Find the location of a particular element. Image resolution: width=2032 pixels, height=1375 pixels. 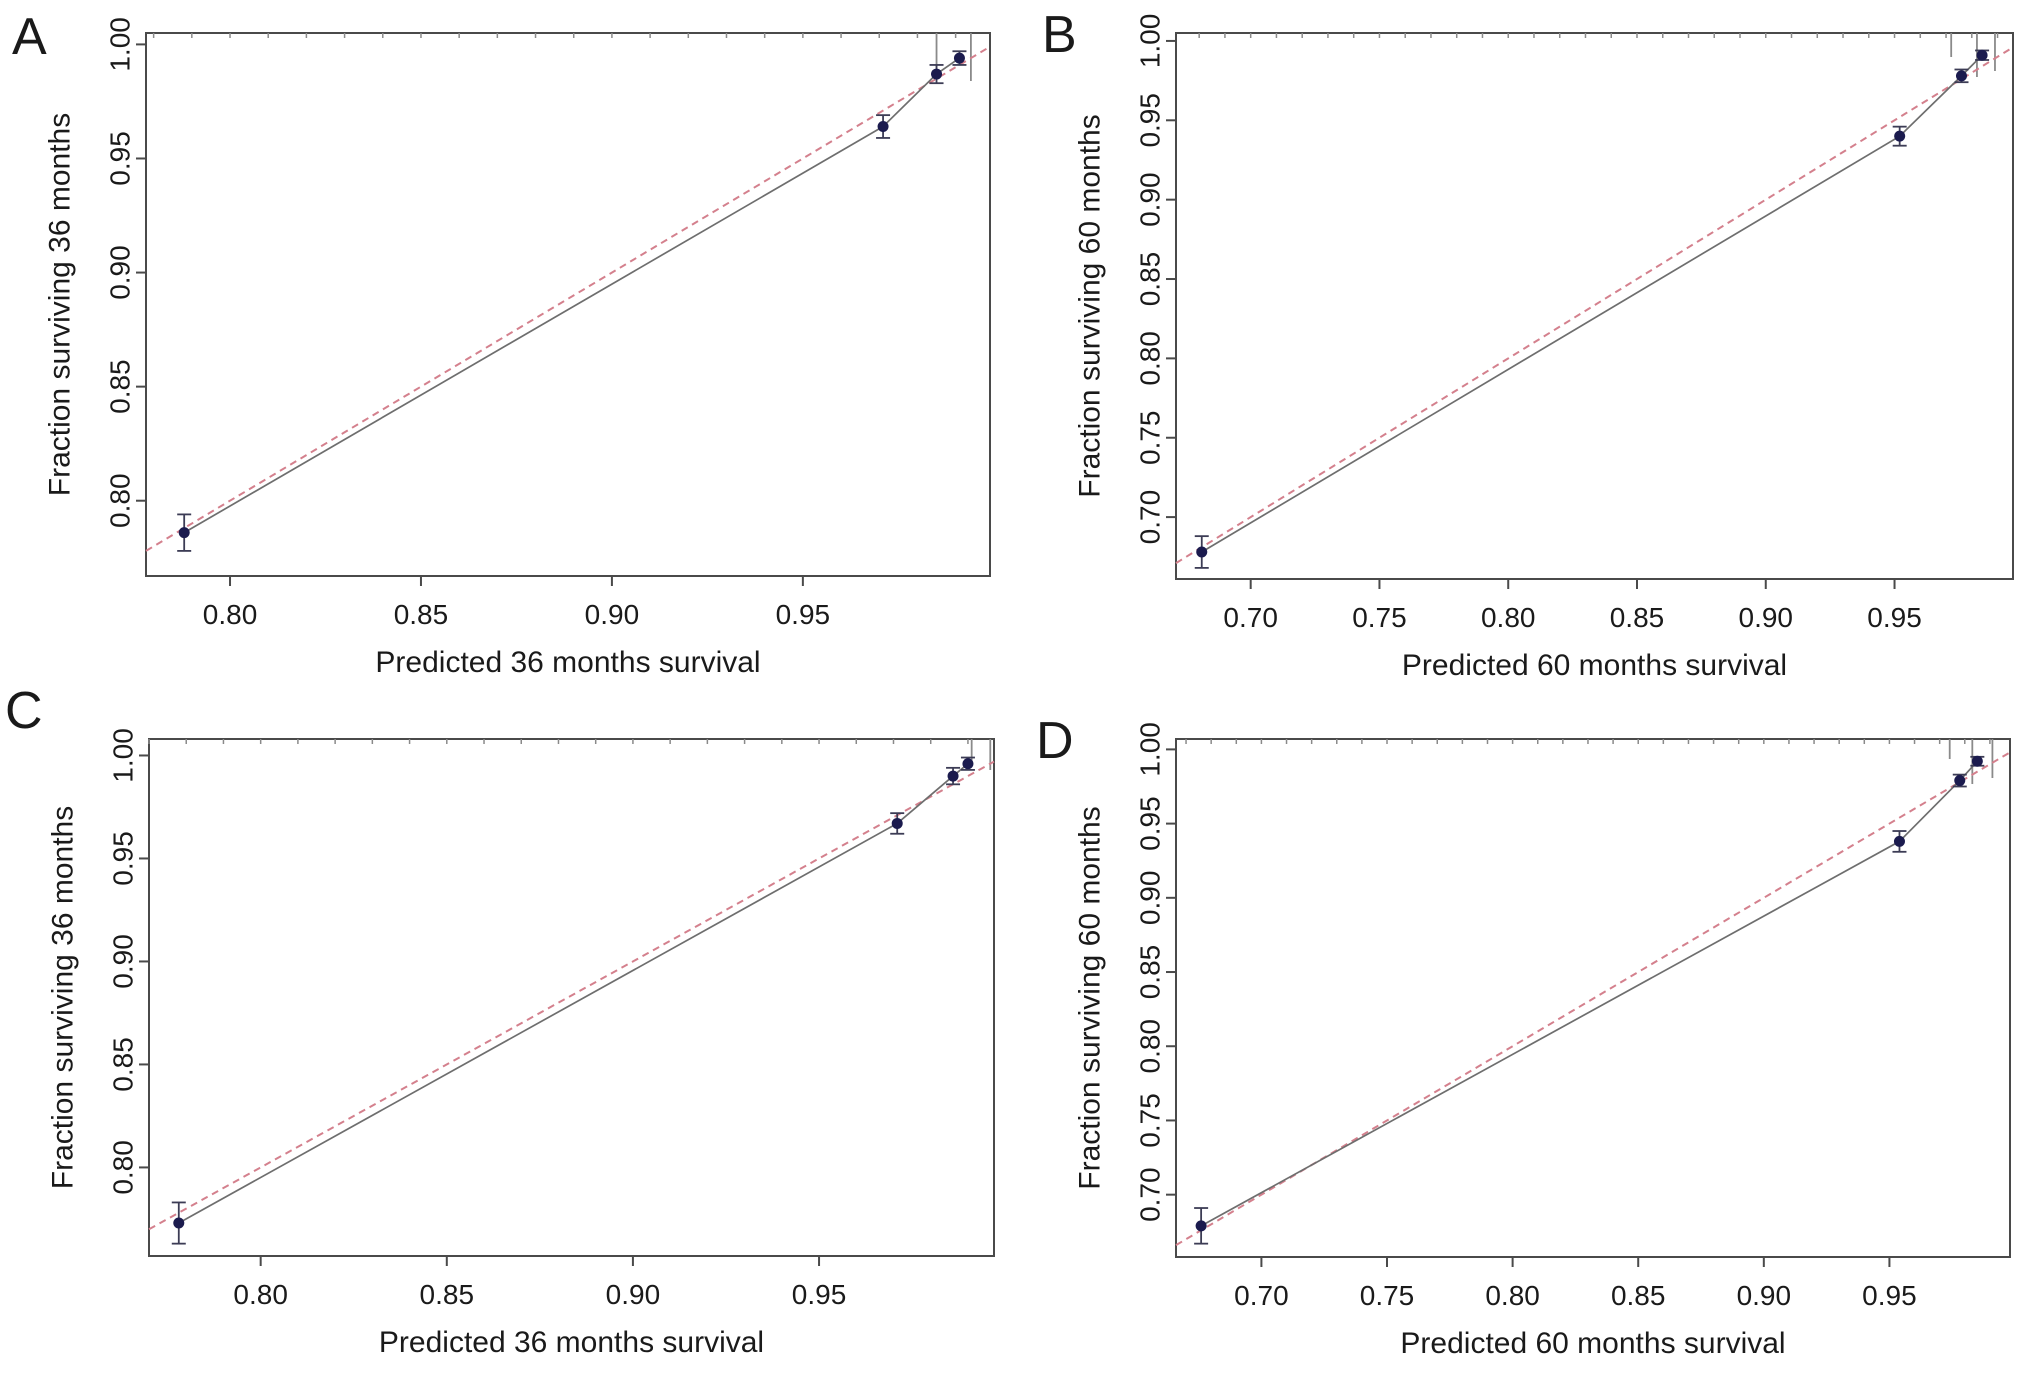

ideal-diagonal-line is located at coordinates (571, 995).